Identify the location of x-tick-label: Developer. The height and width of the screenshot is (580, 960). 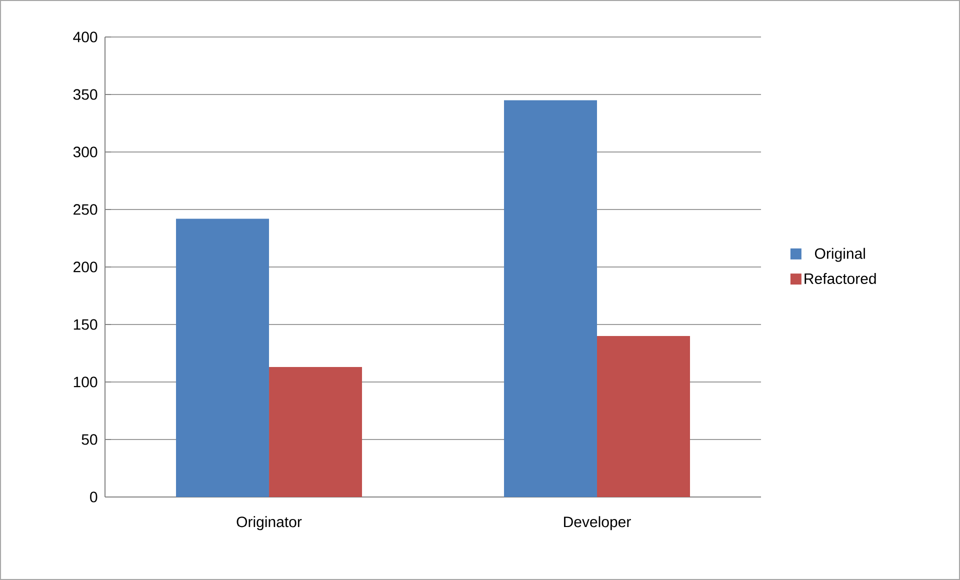
(597, 523).